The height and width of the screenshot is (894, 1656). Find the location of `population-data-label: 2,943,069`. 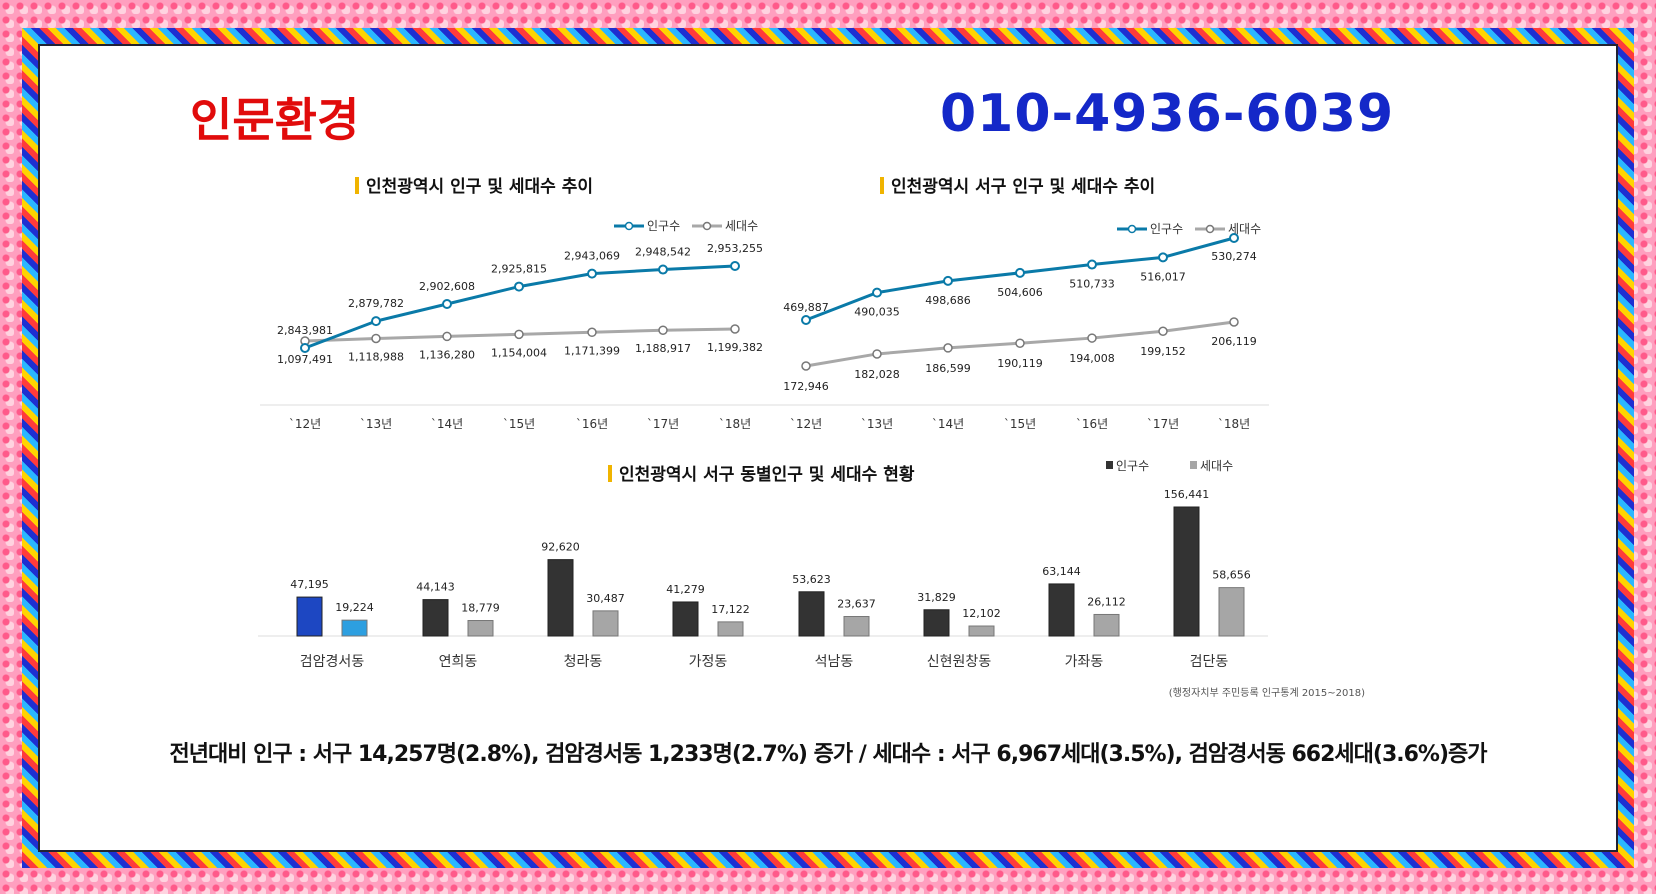

population-data-label: 2,943,069 is located at coordinates (592, 256).